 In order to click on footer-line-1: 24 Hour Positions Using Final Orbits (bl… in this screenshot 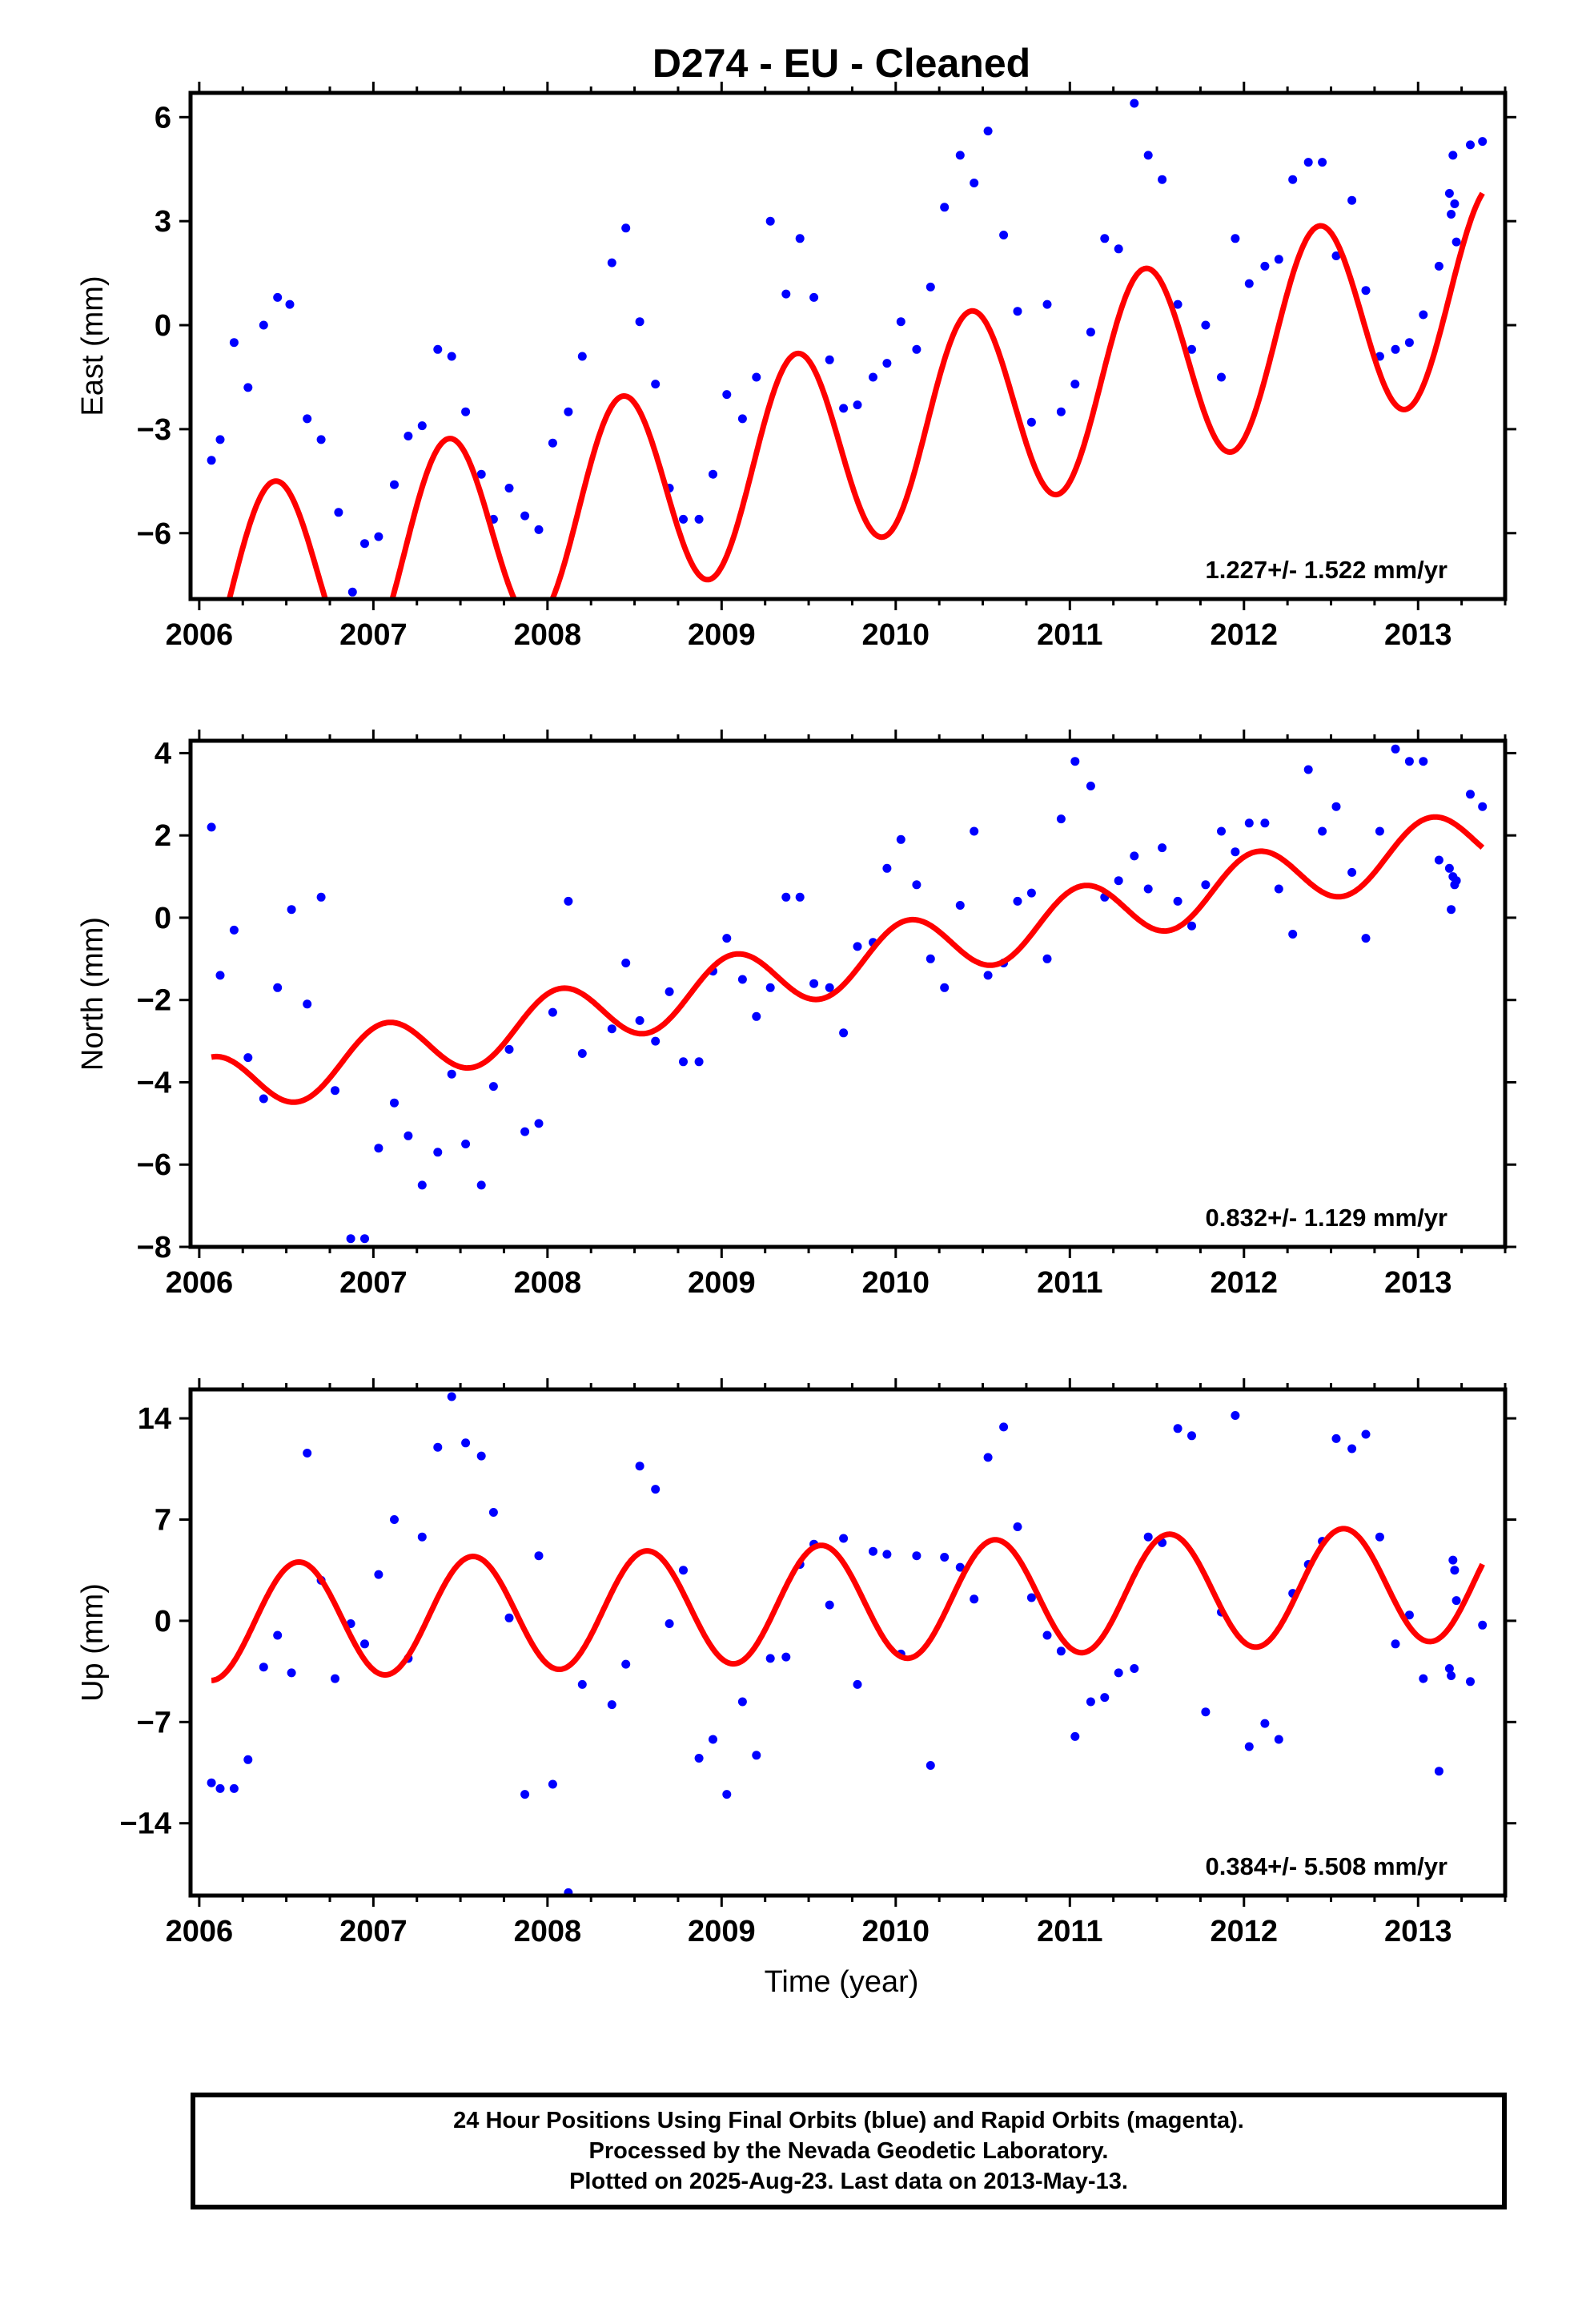, I will do `click(848, 2120)`.